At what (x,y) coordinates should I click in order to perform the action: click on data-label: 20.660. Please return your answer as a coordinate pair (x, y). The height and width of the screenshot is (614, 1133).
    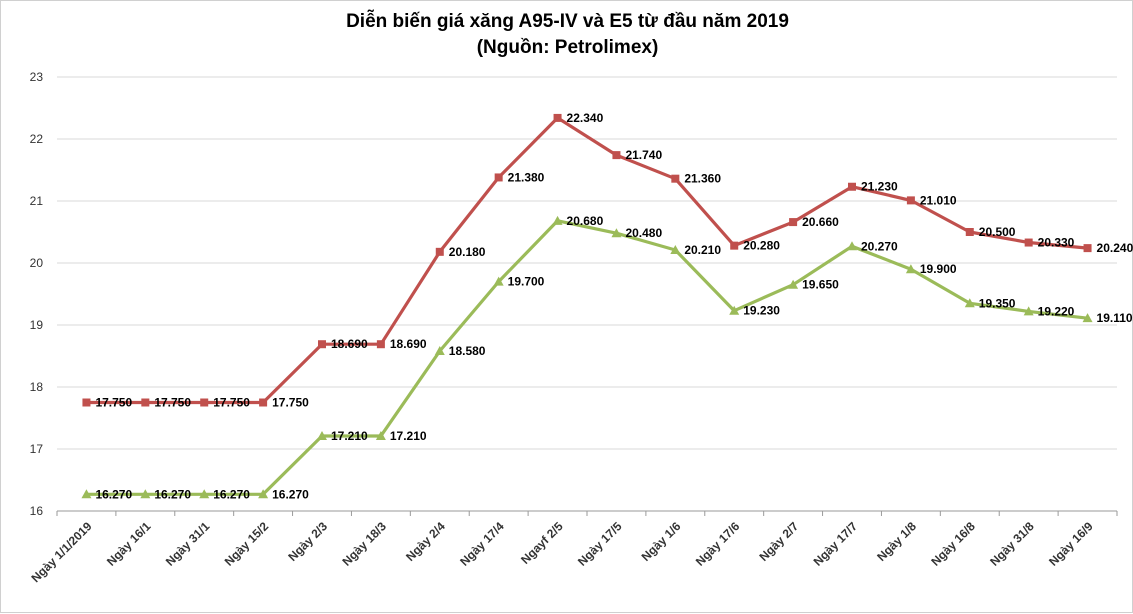
    Looking at the image, I should click on (820, 222).